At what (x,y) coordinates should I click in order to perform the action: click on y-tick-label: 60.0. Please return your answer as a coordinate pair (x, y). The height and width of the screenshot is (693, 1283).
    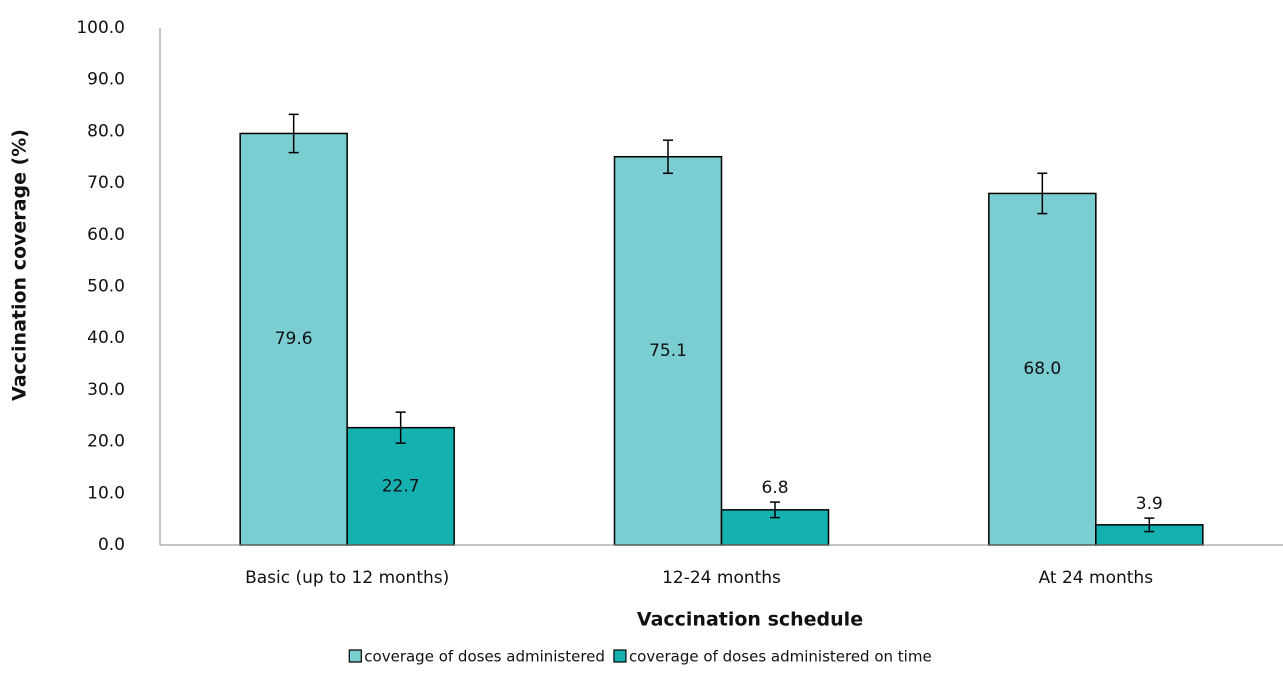
    Looking at the image, I should click on (106, 235).